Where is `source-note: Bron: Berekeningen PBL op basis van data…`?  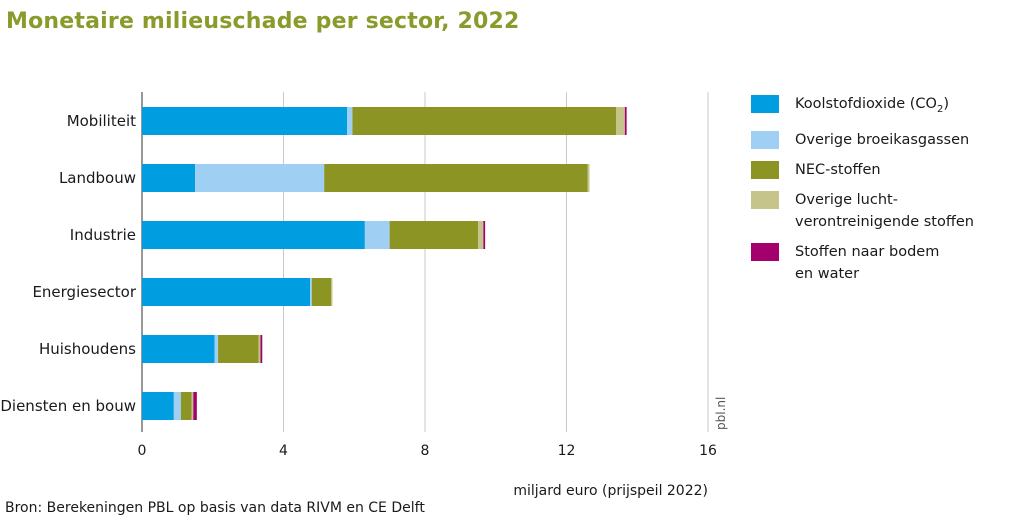
source-note: Bron: Berekeningen PBL op basis van data… is located at coordinates (215, 508).